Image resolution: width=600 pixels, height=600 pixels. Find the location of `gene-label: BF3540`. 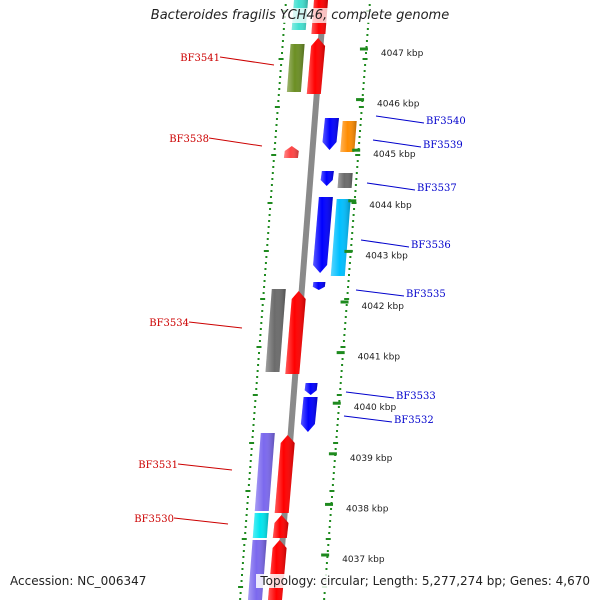

gene-label: BF3540 is located at coordinates (446, 121).